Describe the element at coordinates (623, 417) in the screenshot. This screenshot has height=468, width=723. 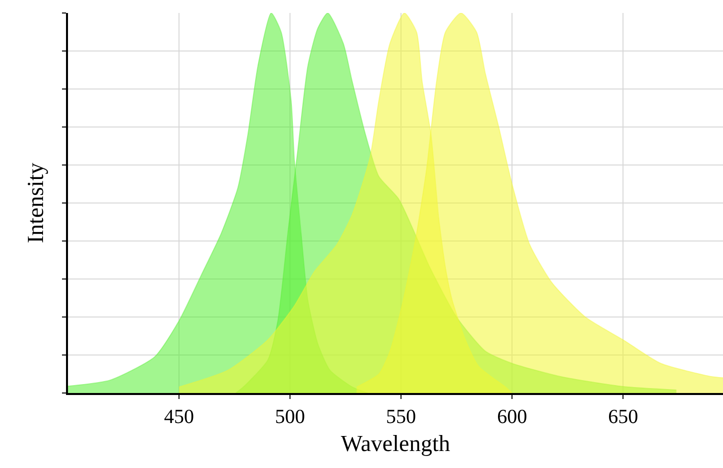
I see `x-tick-label: 650` at that location.